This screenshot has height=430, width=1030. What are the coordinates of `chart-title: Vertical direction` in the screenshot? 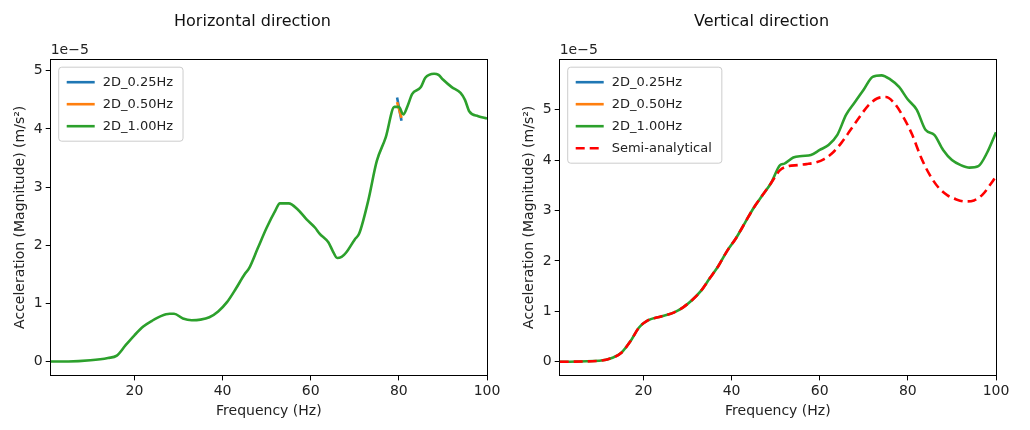 It's located at (761, 20).